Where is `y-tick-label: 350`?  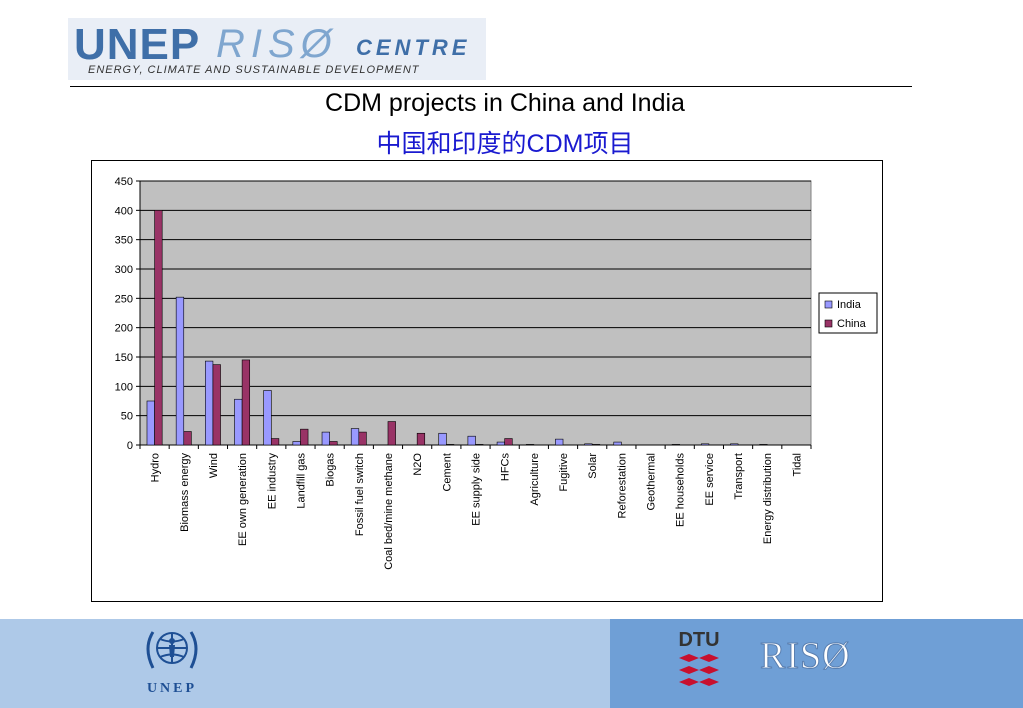 y-tick-label: 350 is located at coordinates (124, 241).